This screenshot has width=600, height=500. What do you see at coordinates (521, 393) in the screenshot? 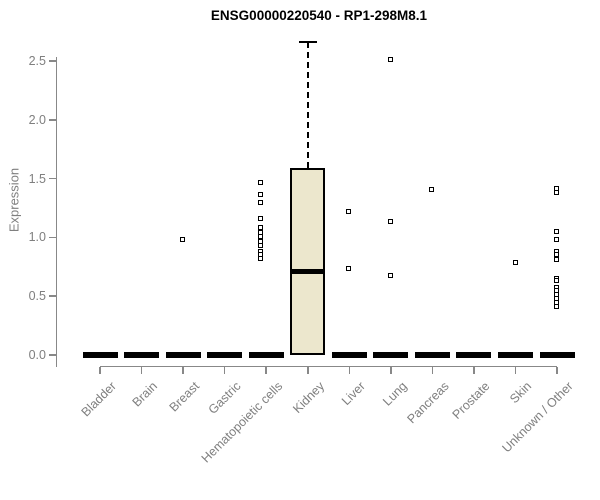
I see `x-tick-label: Skin` at bounding box center [521, 393].